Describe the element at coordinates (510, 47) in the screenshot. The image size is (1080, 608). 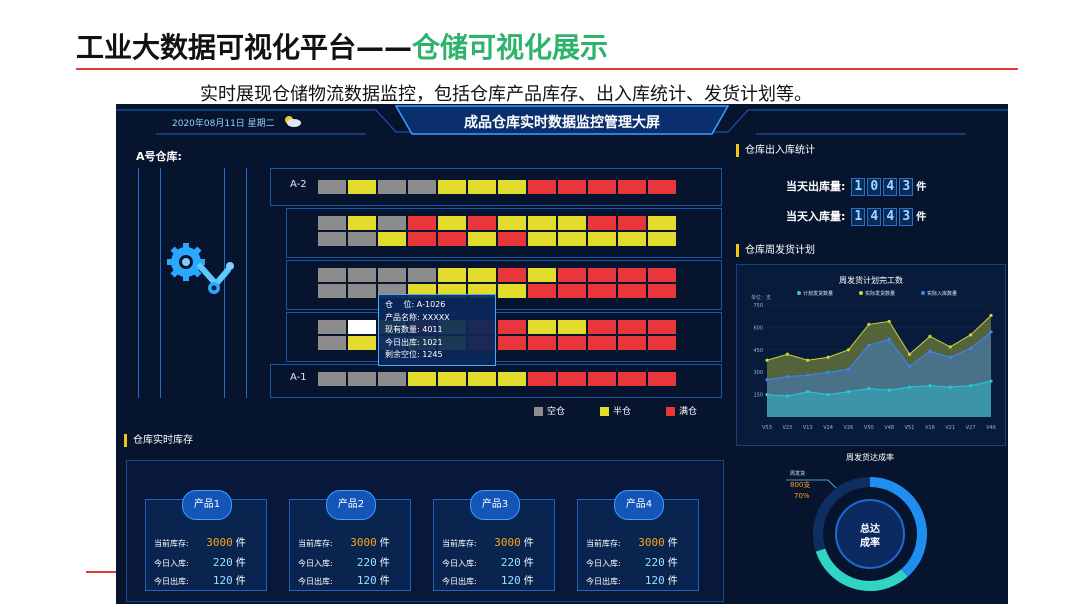
I see `slide-title-highlight: 仓储可视化展示` at that location.